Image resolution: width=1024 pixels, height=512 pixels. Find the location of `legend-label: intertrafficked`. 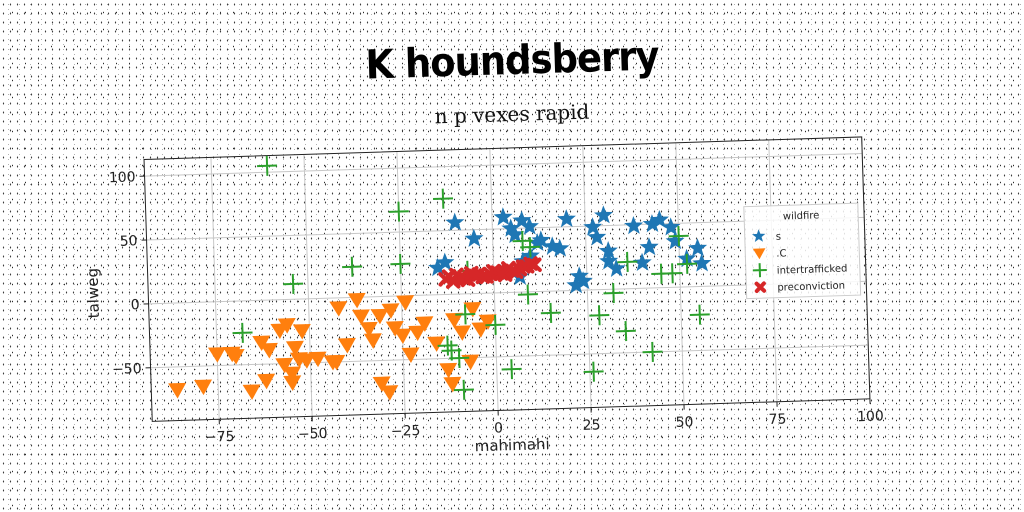

legend-label: intertrafficked is located at coordinates (812, 269).